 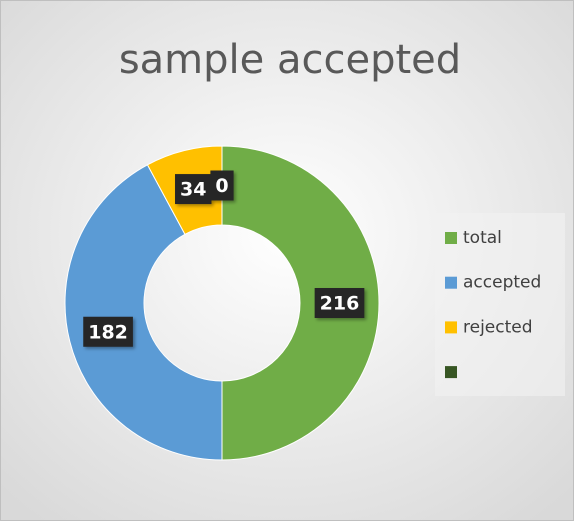 I want to click on data-label: 182, so click(x=108, y=331).